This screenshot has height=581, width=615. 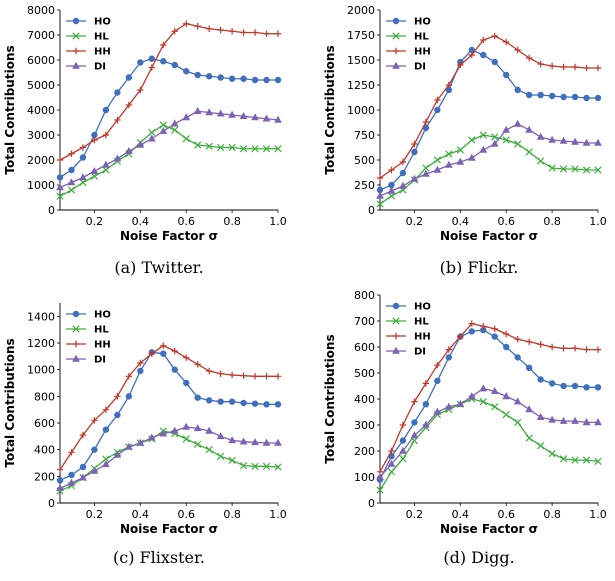 What do you see at coordinates (51, 503) in the screenshot?
I see `y-tick-label: 0` at bounding box center [51, 503].